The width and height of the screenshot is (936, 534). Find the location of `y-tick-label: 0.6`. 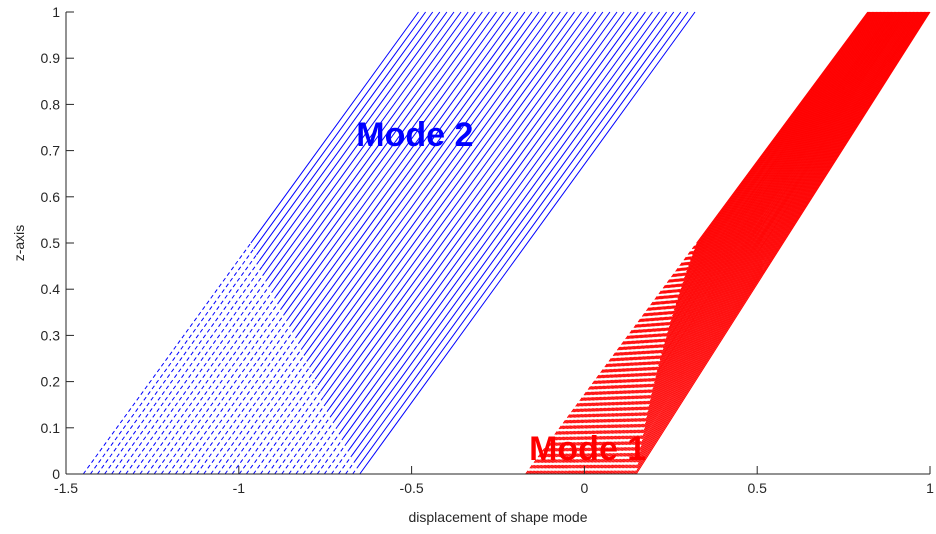

y-tick-label: 0.6 is located at coordinates (51, 197).